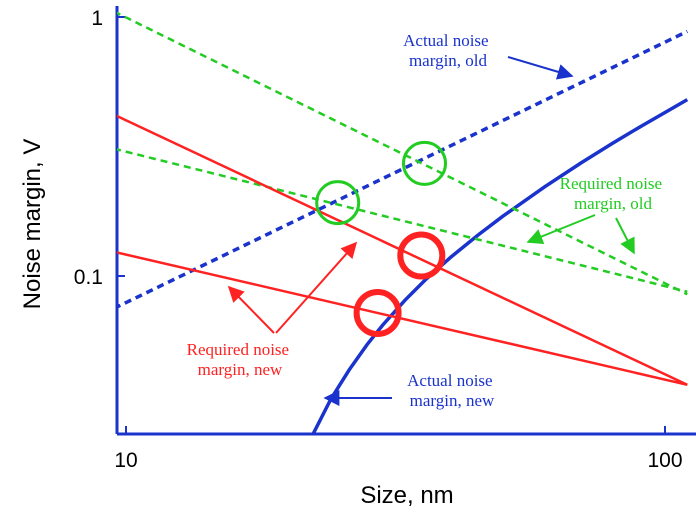 The width and height of the screenshot is (696, 512). Describe the element at coordinates (406, 495) in the screenshot. I see `x-axis-title: Size, nm` at that location.